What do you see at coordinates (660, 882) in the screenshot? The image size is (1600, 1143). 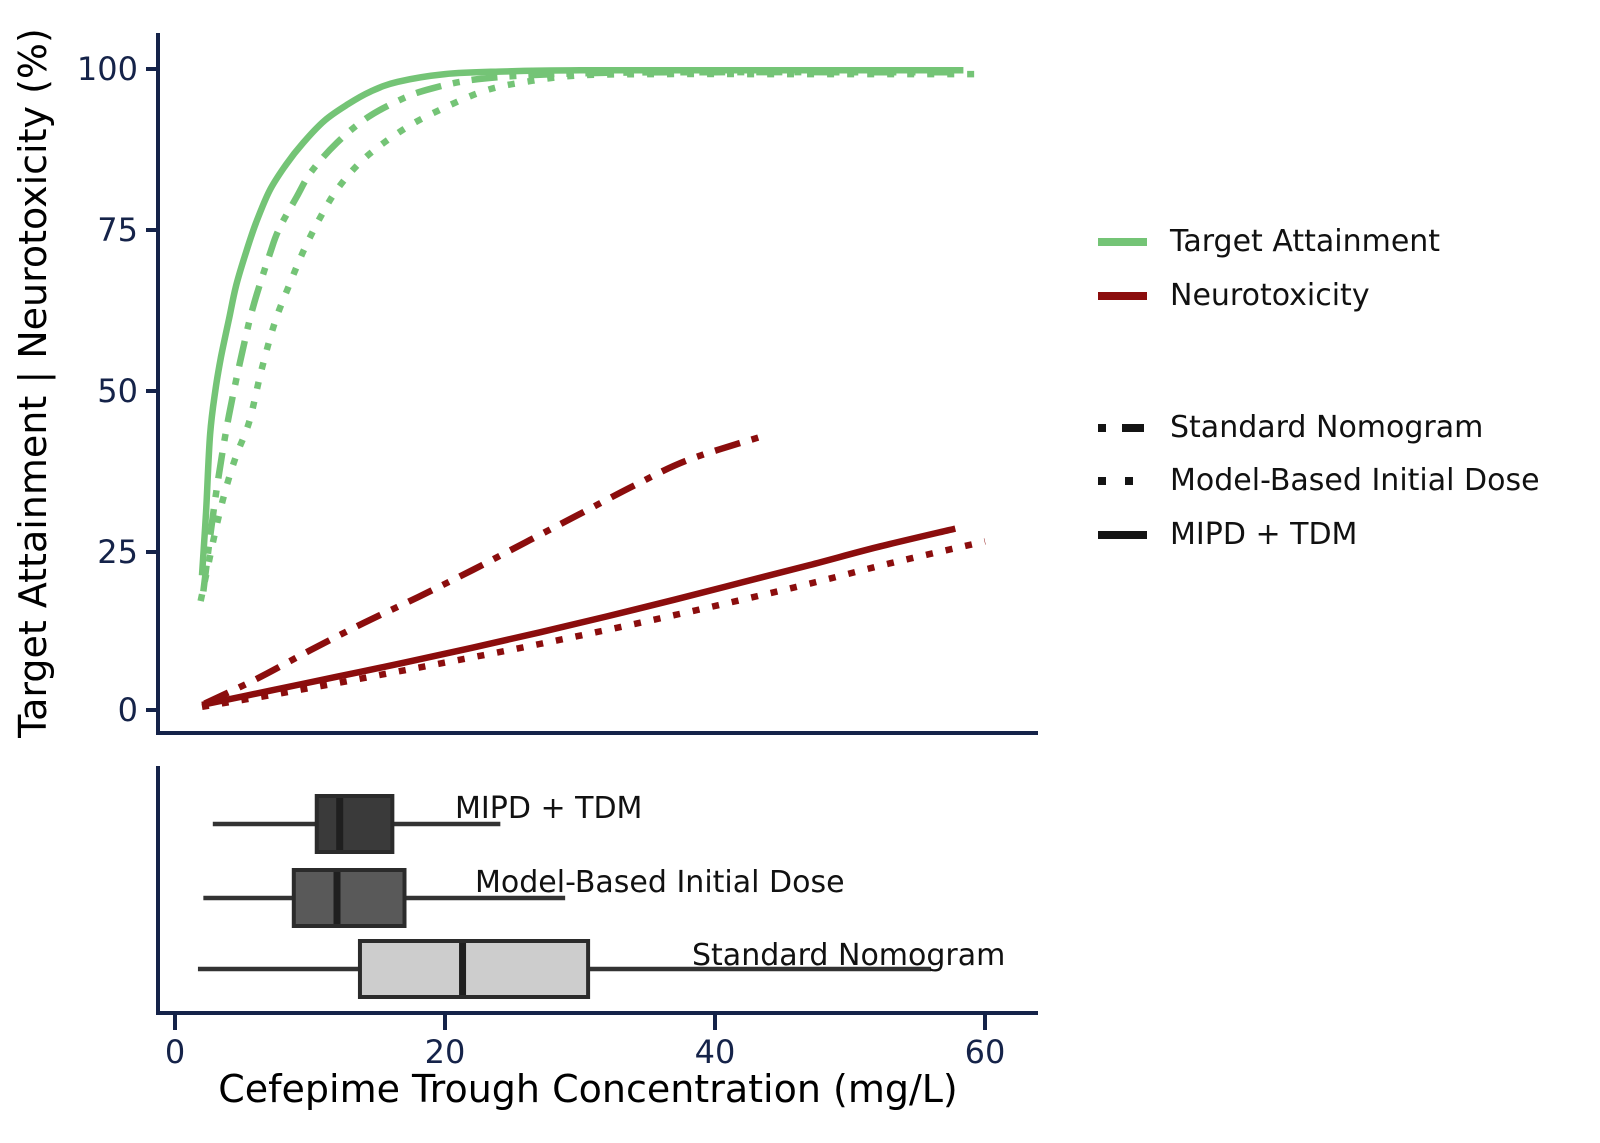 I see `box-annotation-model-based: Model-Based Initial Dose` at bounding box center [660, 882].